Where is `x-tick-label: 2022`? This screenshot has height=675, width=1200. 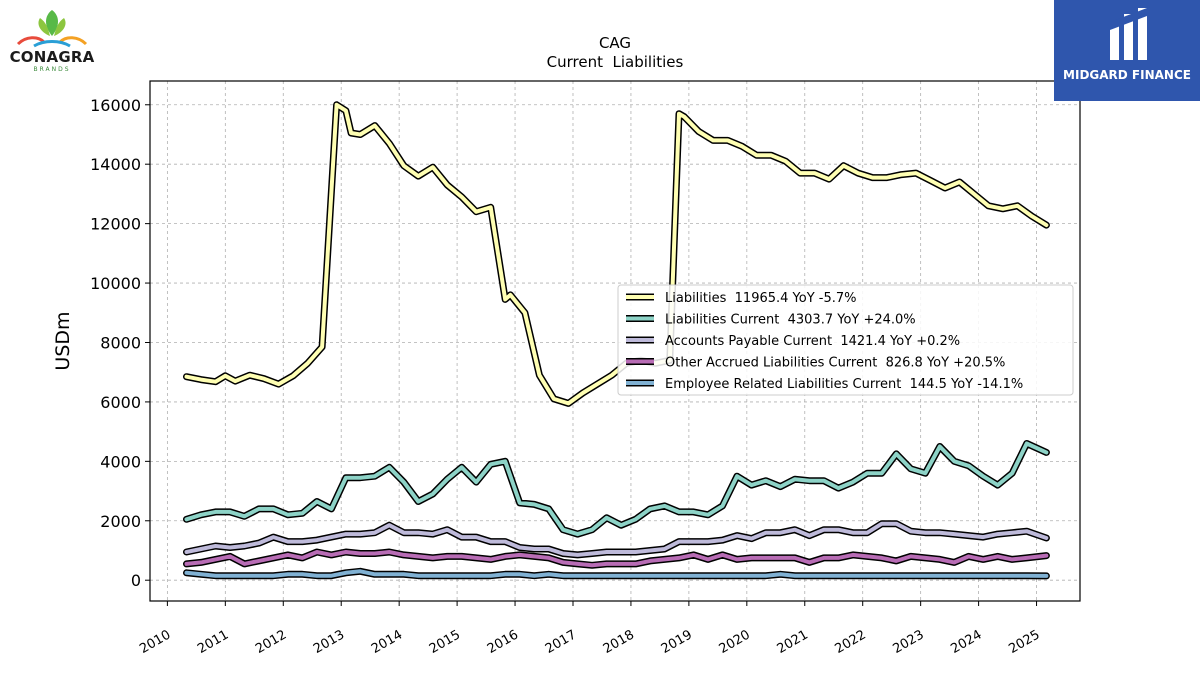 x-tick-label: 2022 is located at coordinates (851, 642).